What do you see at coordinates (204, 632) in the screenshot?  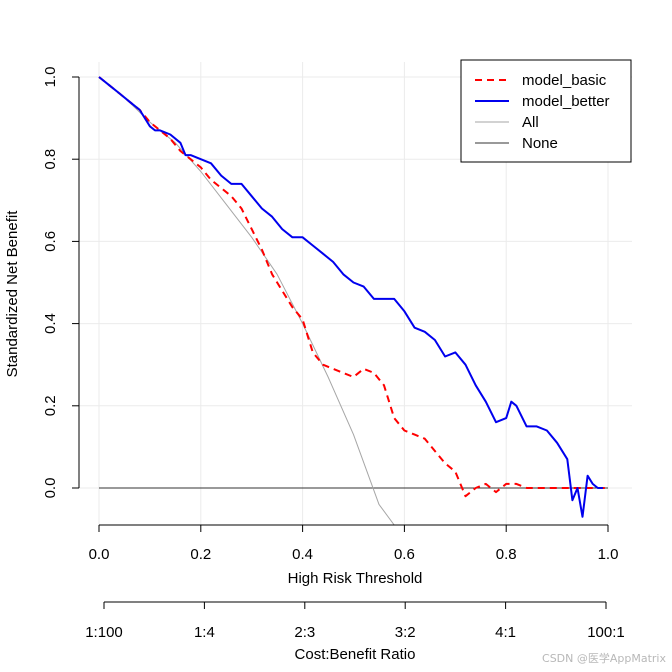 I see `secondary-tick-label-1: 1:4` at bounding box center [204, 632].